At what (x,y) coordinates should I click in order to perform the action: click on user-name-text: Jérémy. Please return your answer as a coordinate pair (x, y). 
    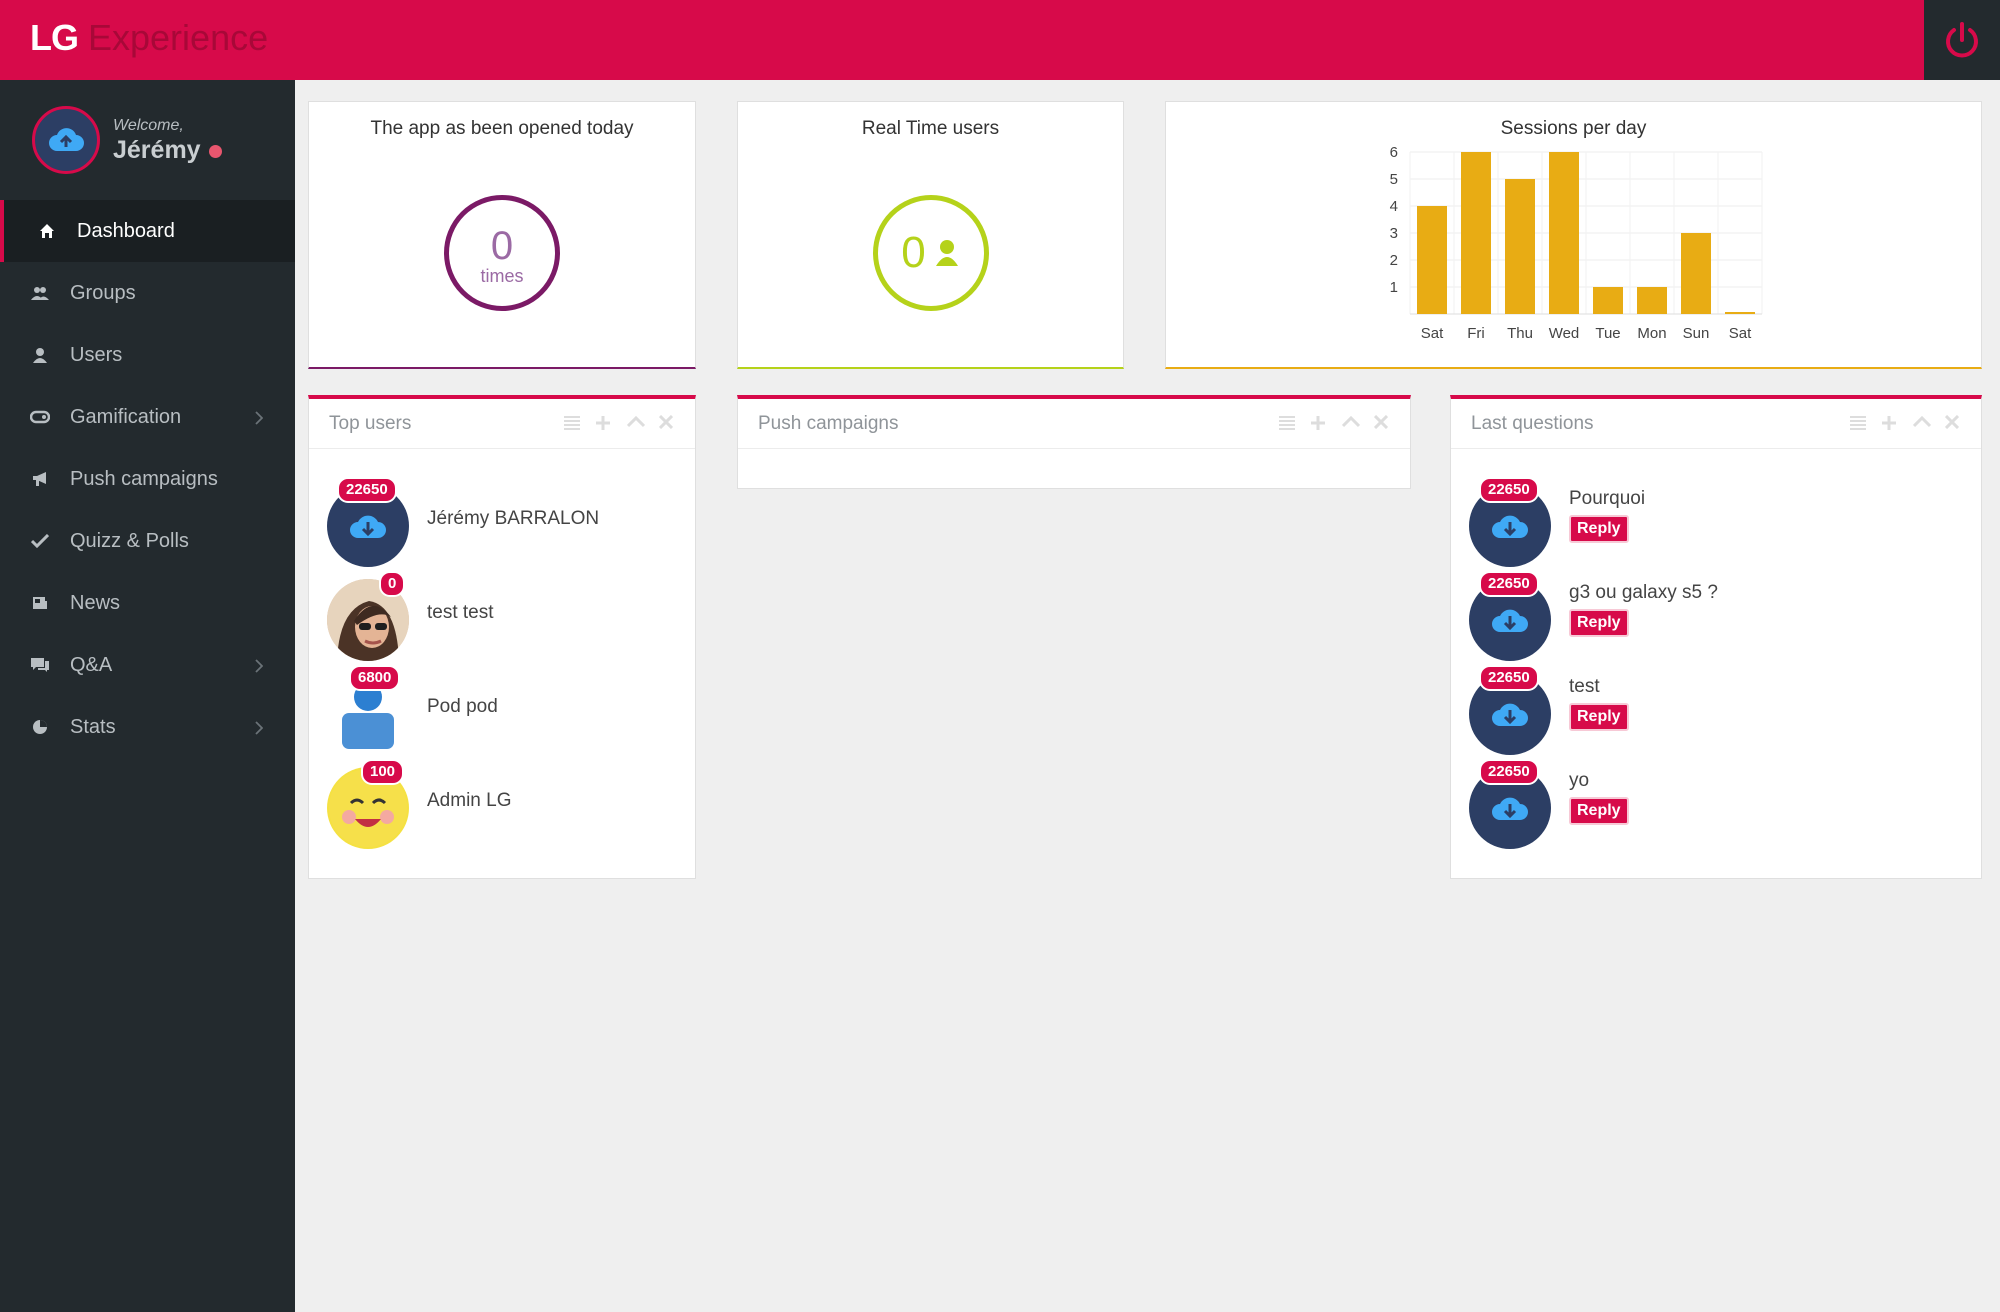
    Looking at the image, I should click on (157, 150).